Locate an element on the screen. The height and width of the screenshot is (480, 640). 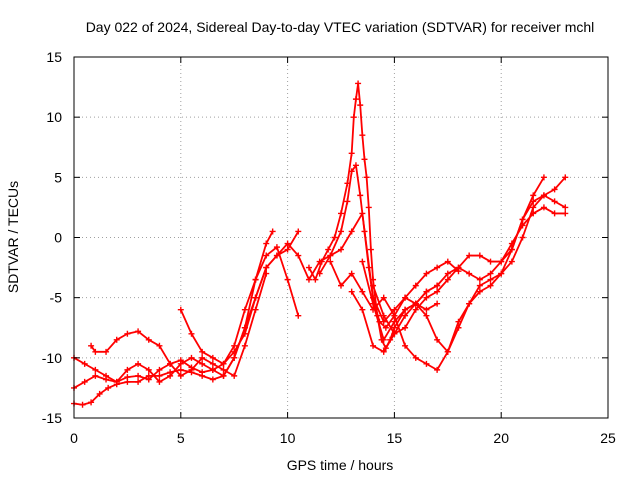
x-tick-label: 20 is located at coordinates (501, 438).